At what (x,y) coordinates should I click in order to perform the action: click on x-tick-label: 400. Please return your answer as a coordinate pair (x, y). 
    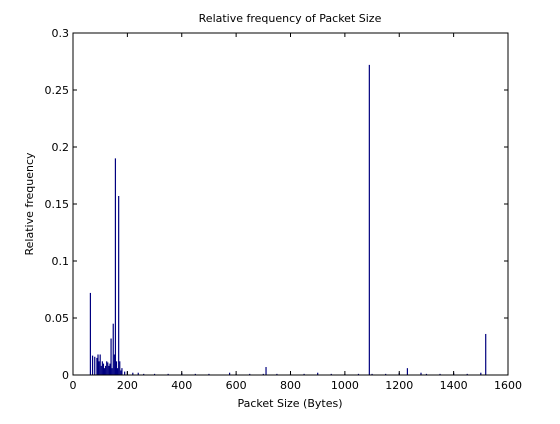
    Looking at the image, I should click on (181, 385).